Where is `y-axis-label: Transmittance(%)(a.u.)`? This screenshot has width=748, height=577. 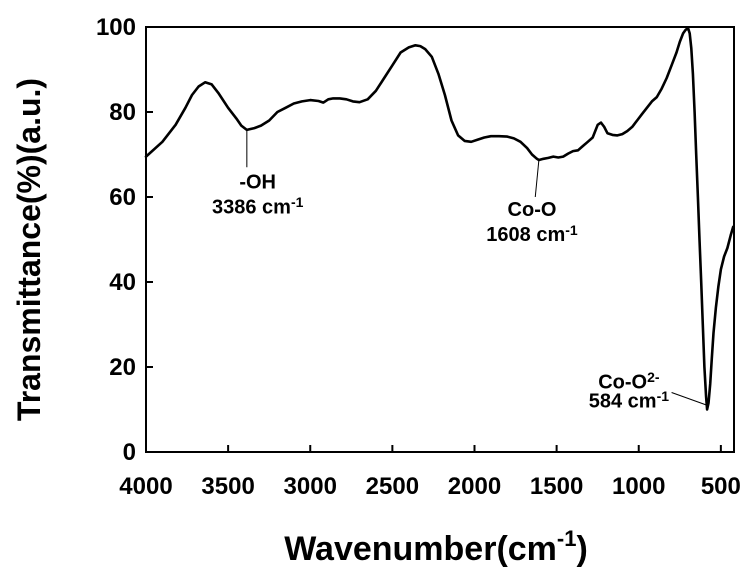 y-axis-label: Transmittance(%)(a.u.) is located at coordinates (29, 249).